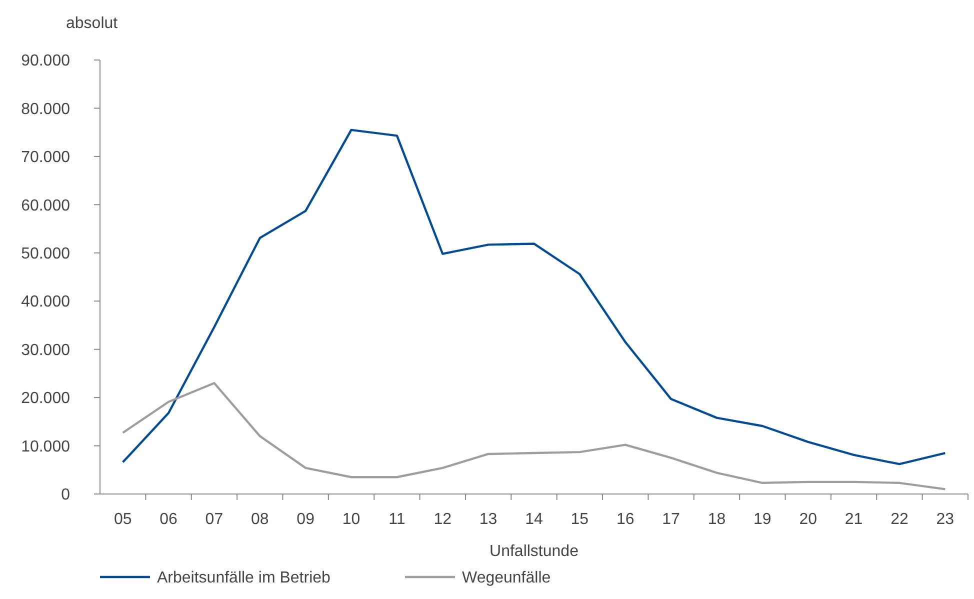 The height and width of the screenshot is (599, 974). I want to click on x-tick-label: 21, so click(853, 519).